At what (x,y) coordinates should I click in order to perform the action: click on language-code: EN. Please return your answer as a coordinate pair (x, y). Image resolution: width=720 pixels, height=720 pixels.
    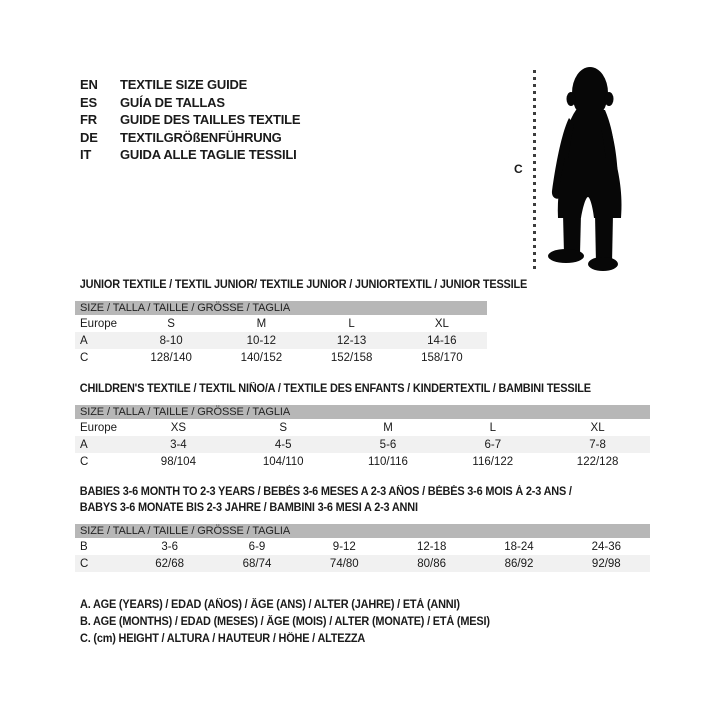
    Looking at the image, I should click on (89, 84).